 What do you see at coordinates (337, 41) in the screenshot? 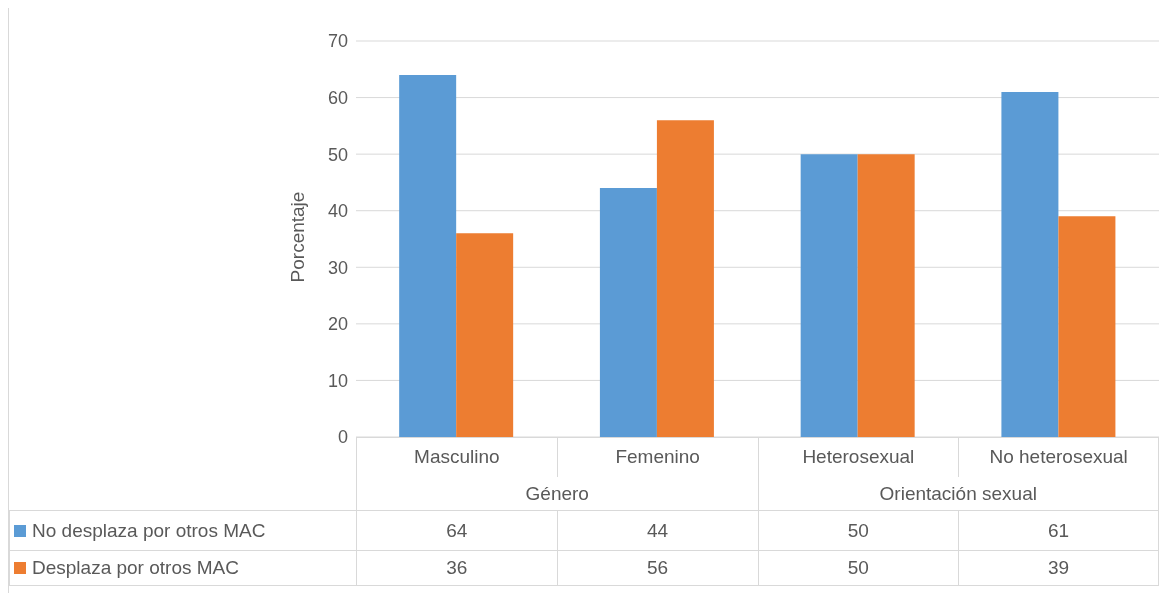
I see `y-tick-label: 70` at bounding box center [337, 41].